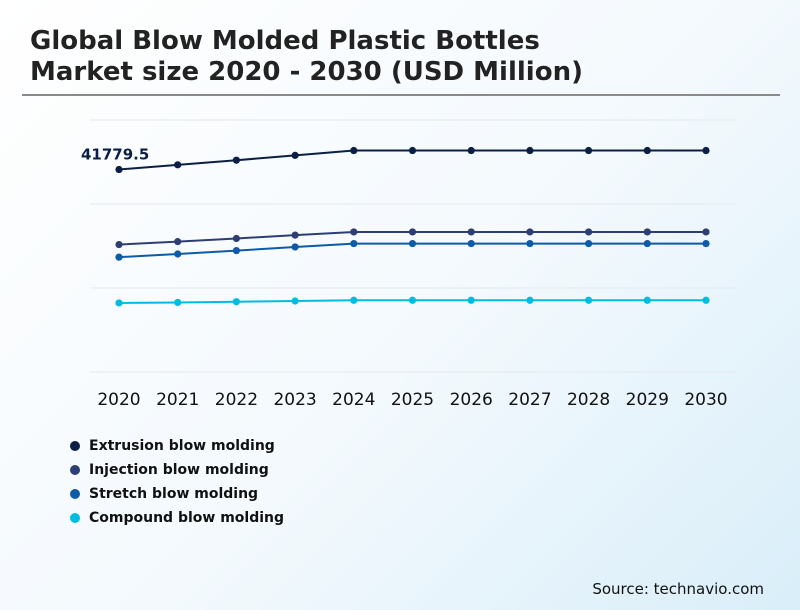 The image size is (800, 610). I want to click on x-tick-label: 2026, so click(471, 400).